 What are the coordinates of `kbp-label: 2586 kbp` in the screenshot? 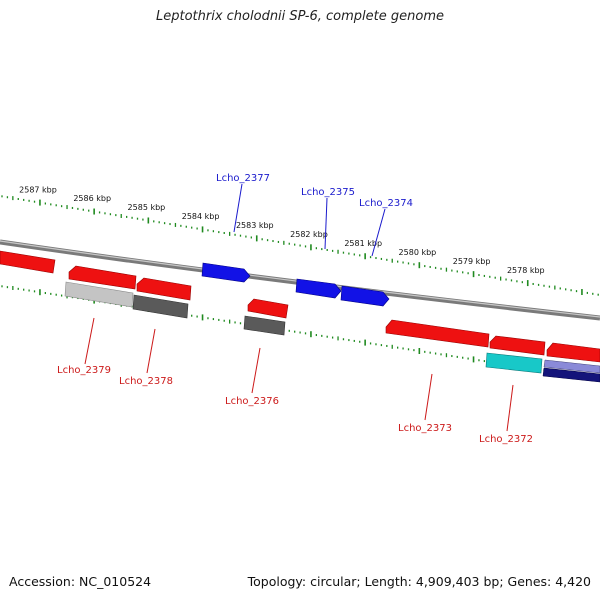 It's located at (92, 198).